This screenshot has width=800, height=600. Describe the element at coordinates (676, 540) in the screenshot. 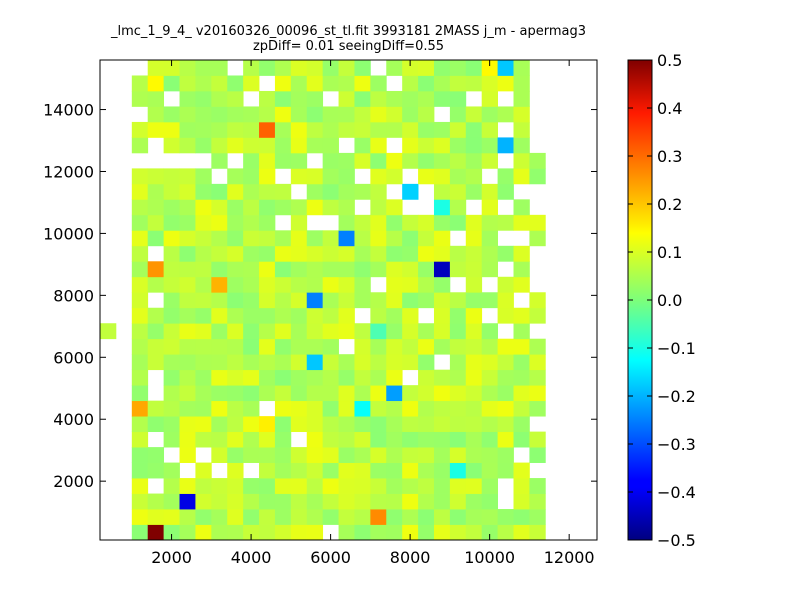

I see `colorbar-tick-label: −0.5` at that location.